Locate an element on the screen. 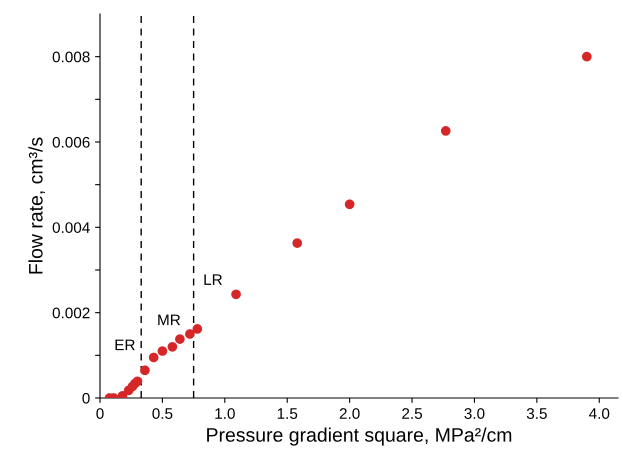  x-tick-label: 1.0 is located at coordinates (225, 413).